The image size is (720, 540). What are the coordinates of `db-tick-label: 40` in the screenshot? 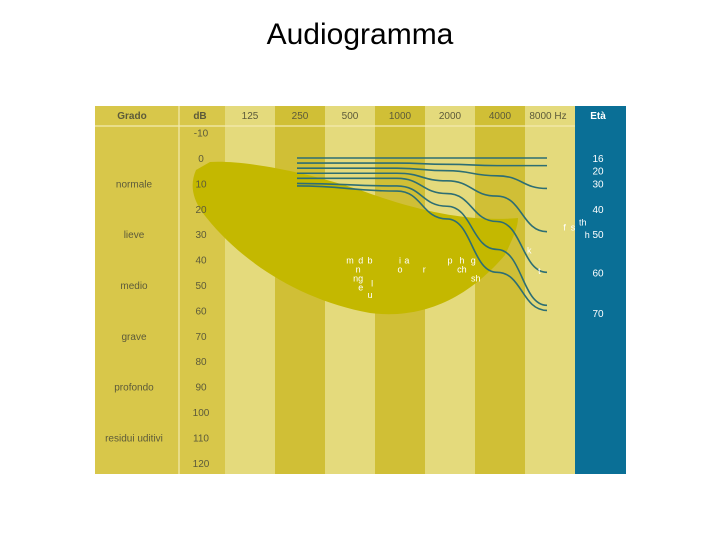 It's located at (201, 261).